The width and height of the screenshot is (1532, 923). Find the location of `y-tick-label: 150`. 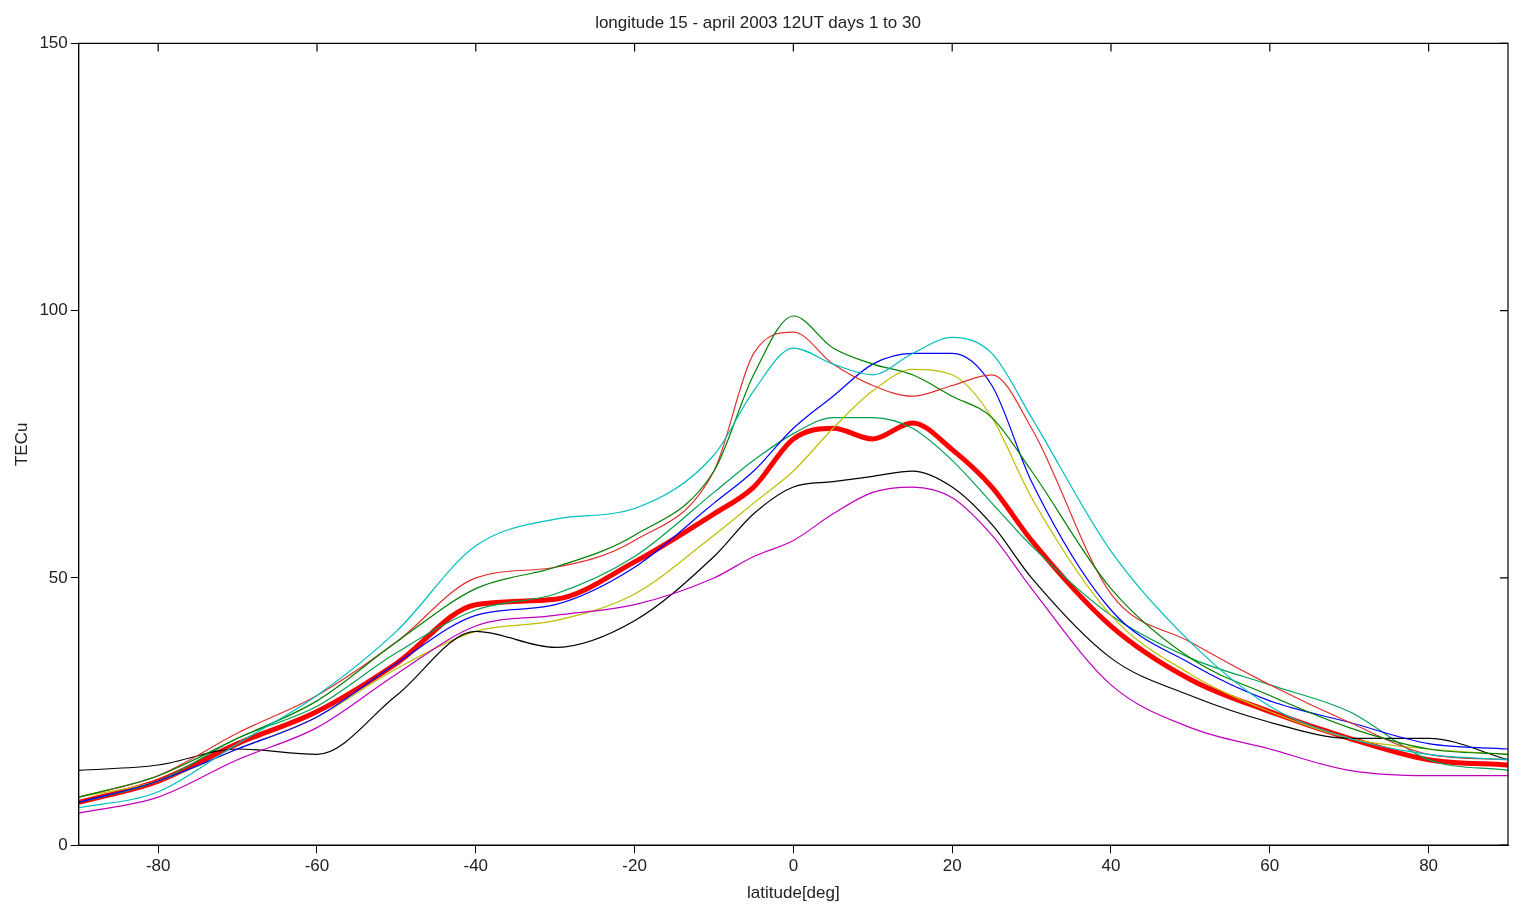

y-tick-label: 150 is located at coordinates (53, 43).